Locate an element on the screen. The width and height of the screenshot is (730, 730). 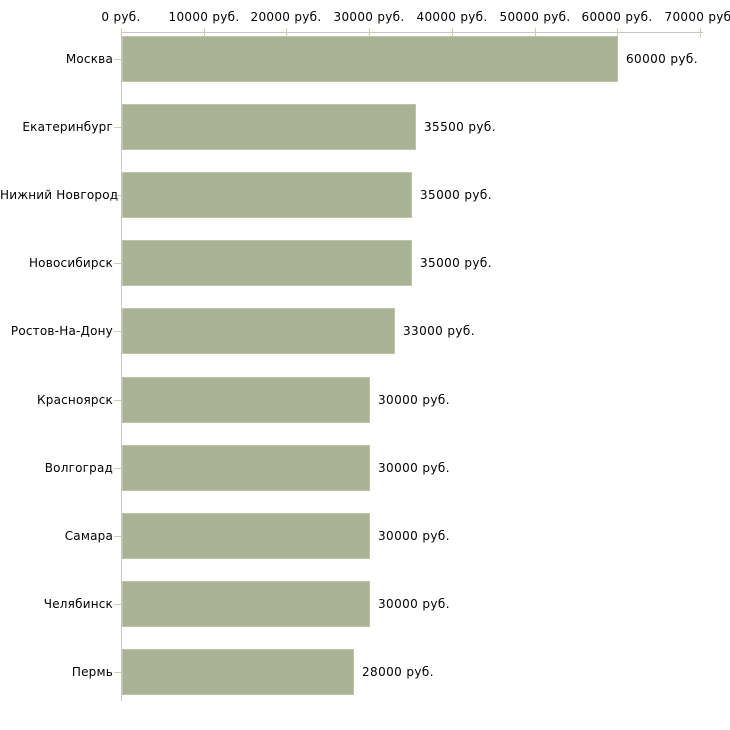
category-label: Ростов-На-Дону is located at coordinates (61, 331).